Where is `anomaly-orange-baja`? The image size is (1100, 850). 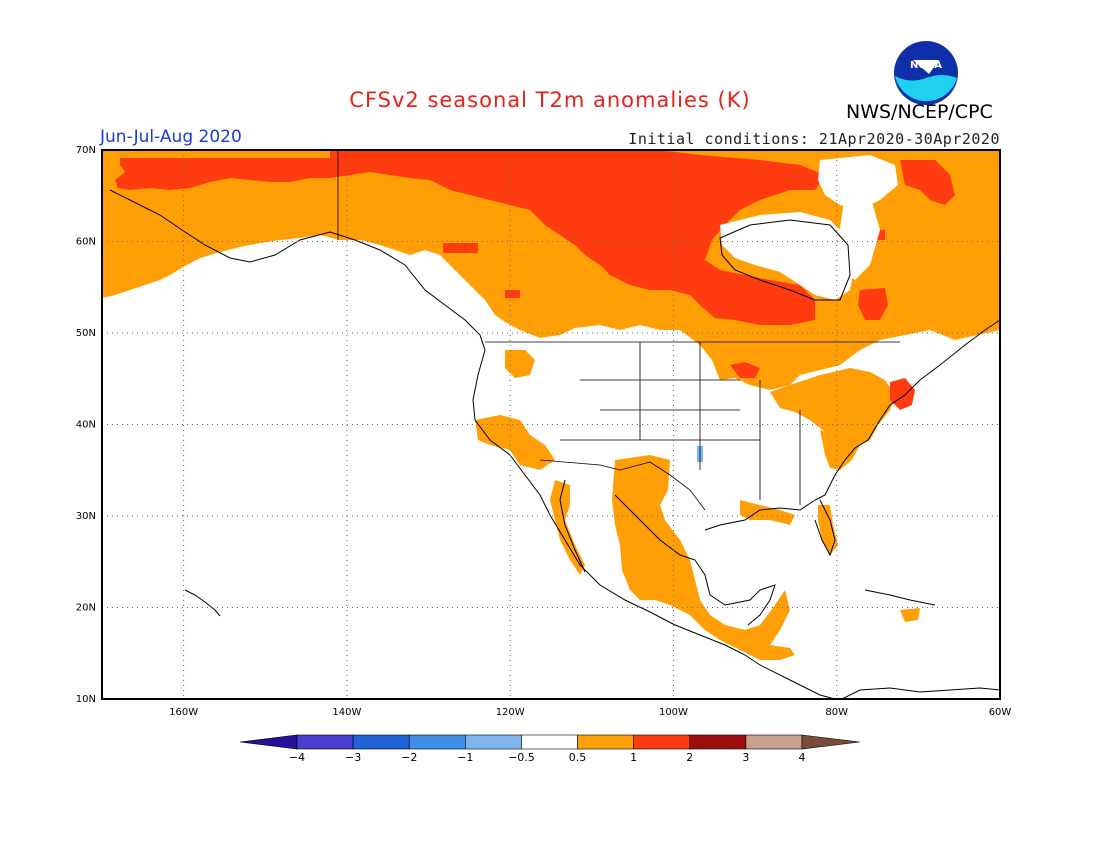 anomaly-orange-baja is located at coordinates (567, 527).